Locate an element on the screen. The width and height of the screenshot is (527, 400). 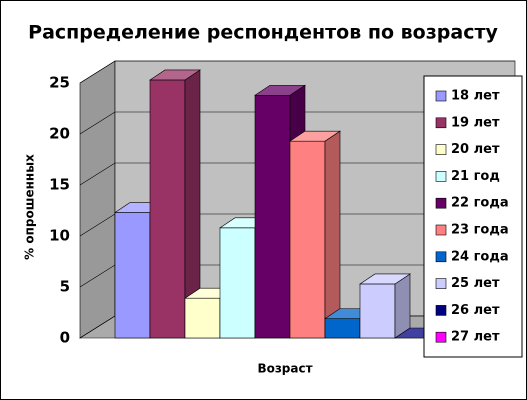
y-axis-label: % опрошенных is located at coordinates (30, 207).